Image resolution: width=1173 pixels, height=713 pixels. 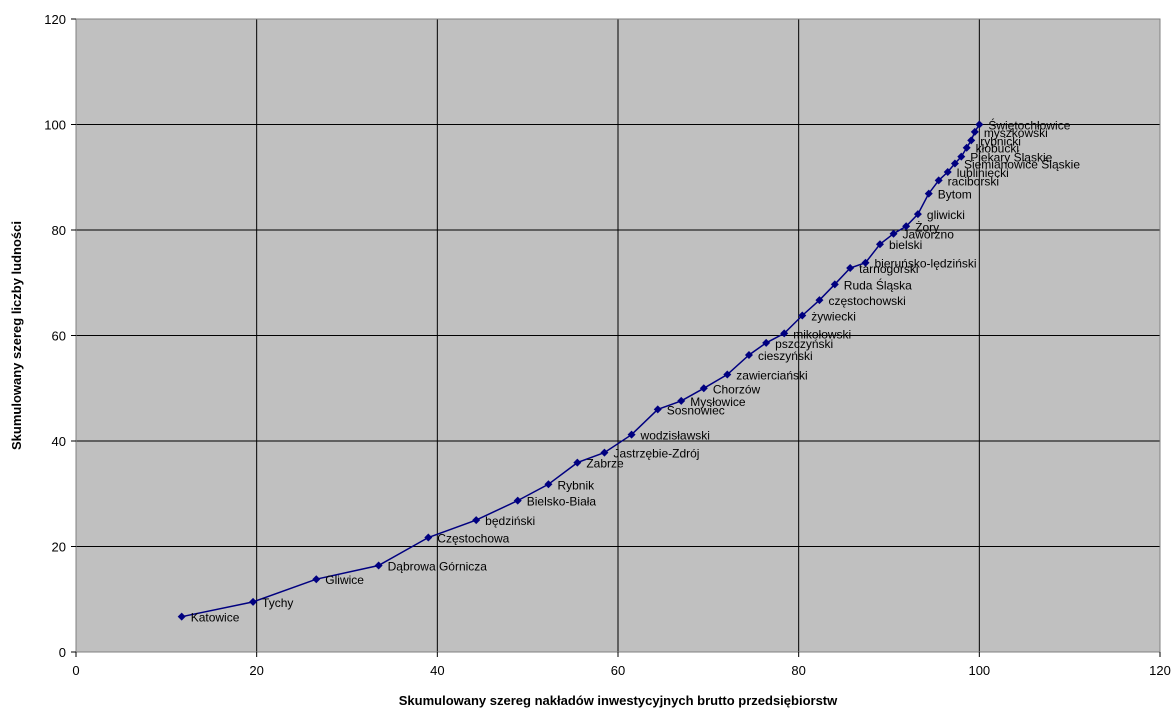 I want to click on y-tick-label: 40, so click(x=59, y=441).